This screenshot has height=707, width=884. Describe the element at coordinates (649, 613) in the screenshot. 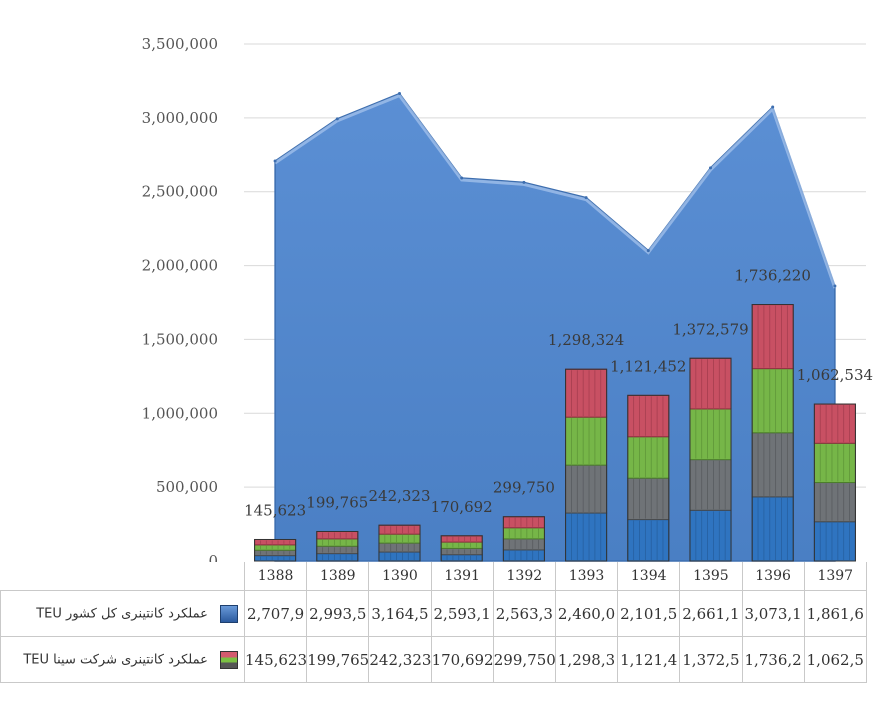

I see `table-cell: 2,101,5` at that location.